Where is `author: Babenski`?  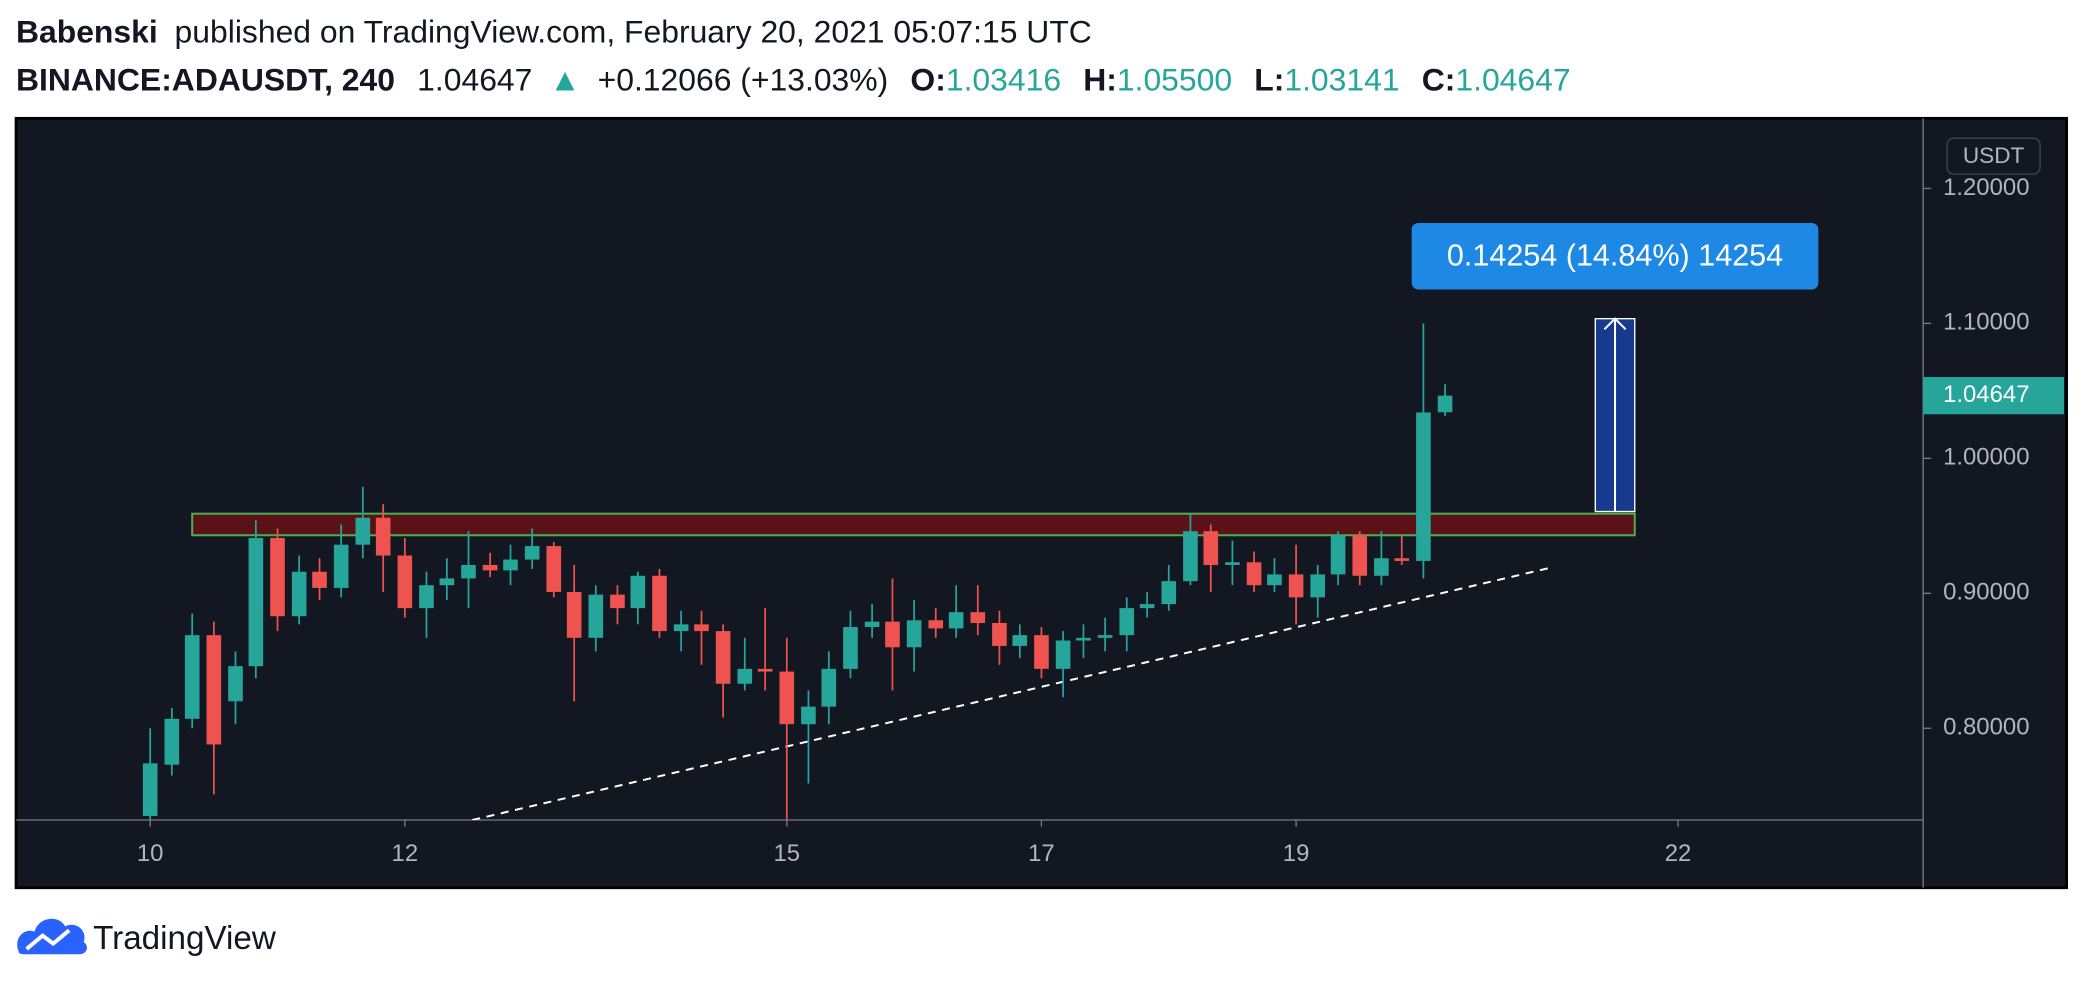
author: Babenski is located at coordinates (87, 32).